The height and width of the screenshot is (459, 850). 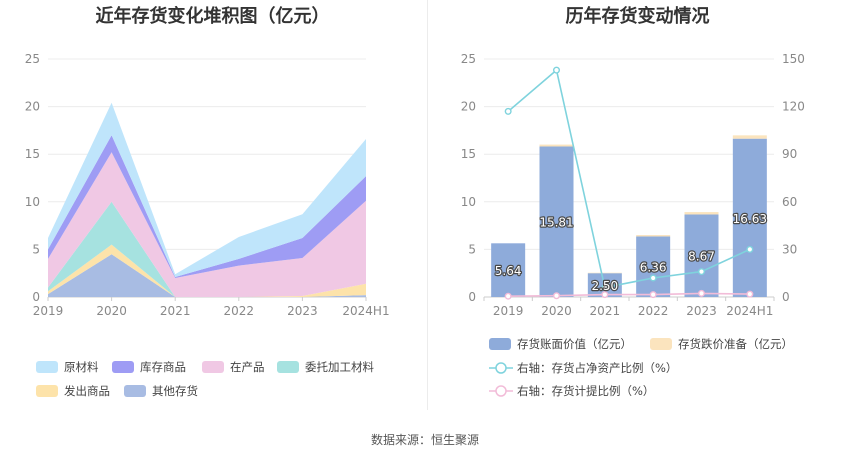 I want to click on panel-divider, so click(x=427, y=205).